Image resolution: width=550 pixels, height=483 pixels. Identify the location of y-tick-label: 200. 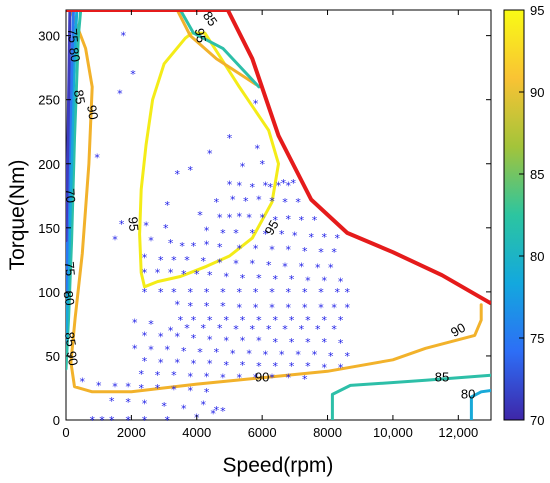
(49, 164).